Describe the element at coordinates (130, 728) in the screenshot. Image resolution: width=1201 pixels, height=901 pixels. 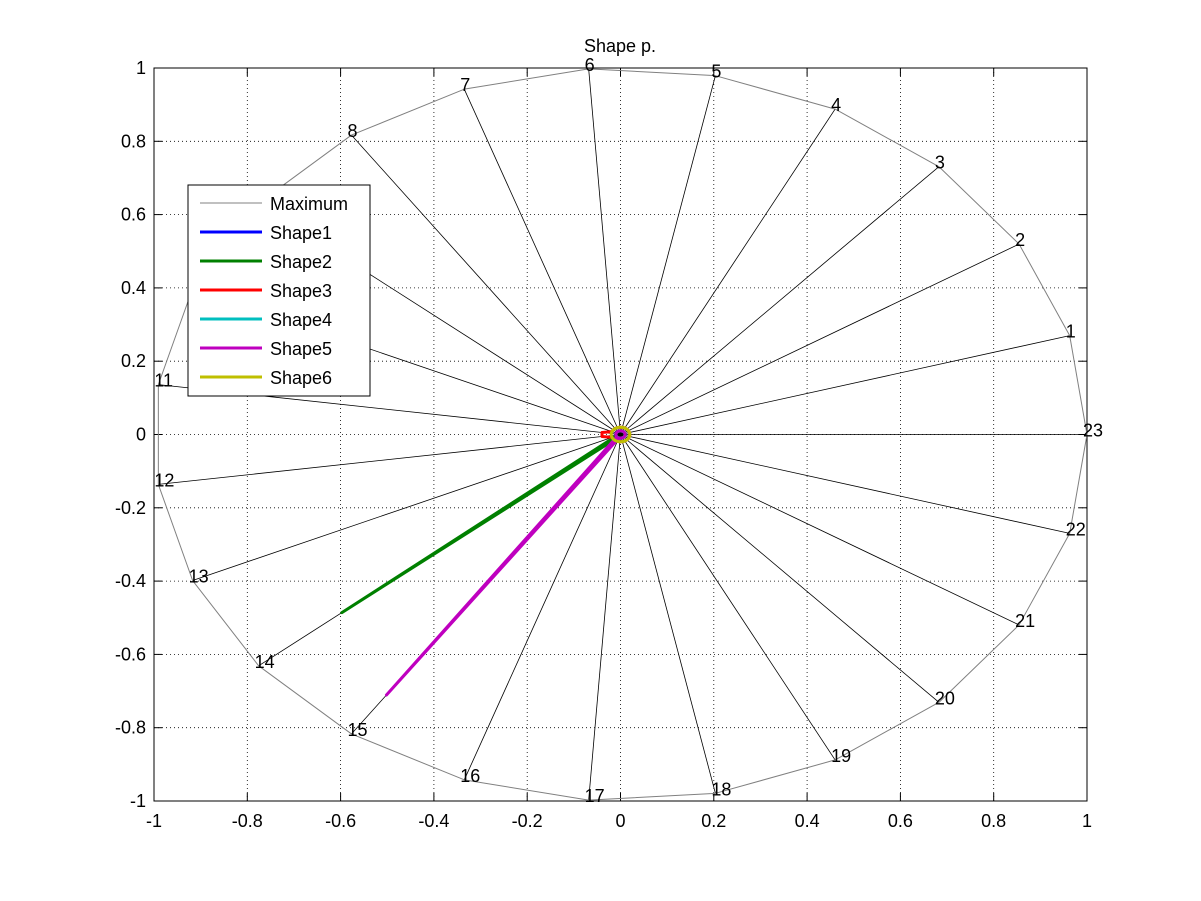
I see `y-tick-label: -0.8` at that location.